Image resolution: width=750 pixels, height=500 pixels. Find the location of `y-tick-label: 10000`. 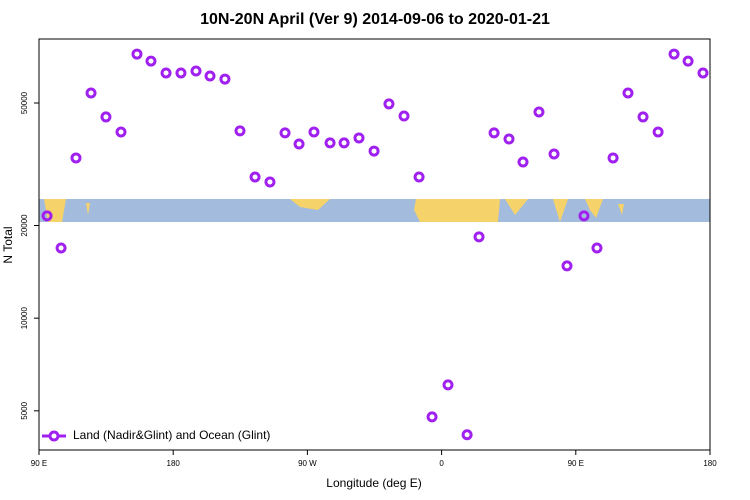

y-tick-label: 10000 is located at coordinates (24, 317).